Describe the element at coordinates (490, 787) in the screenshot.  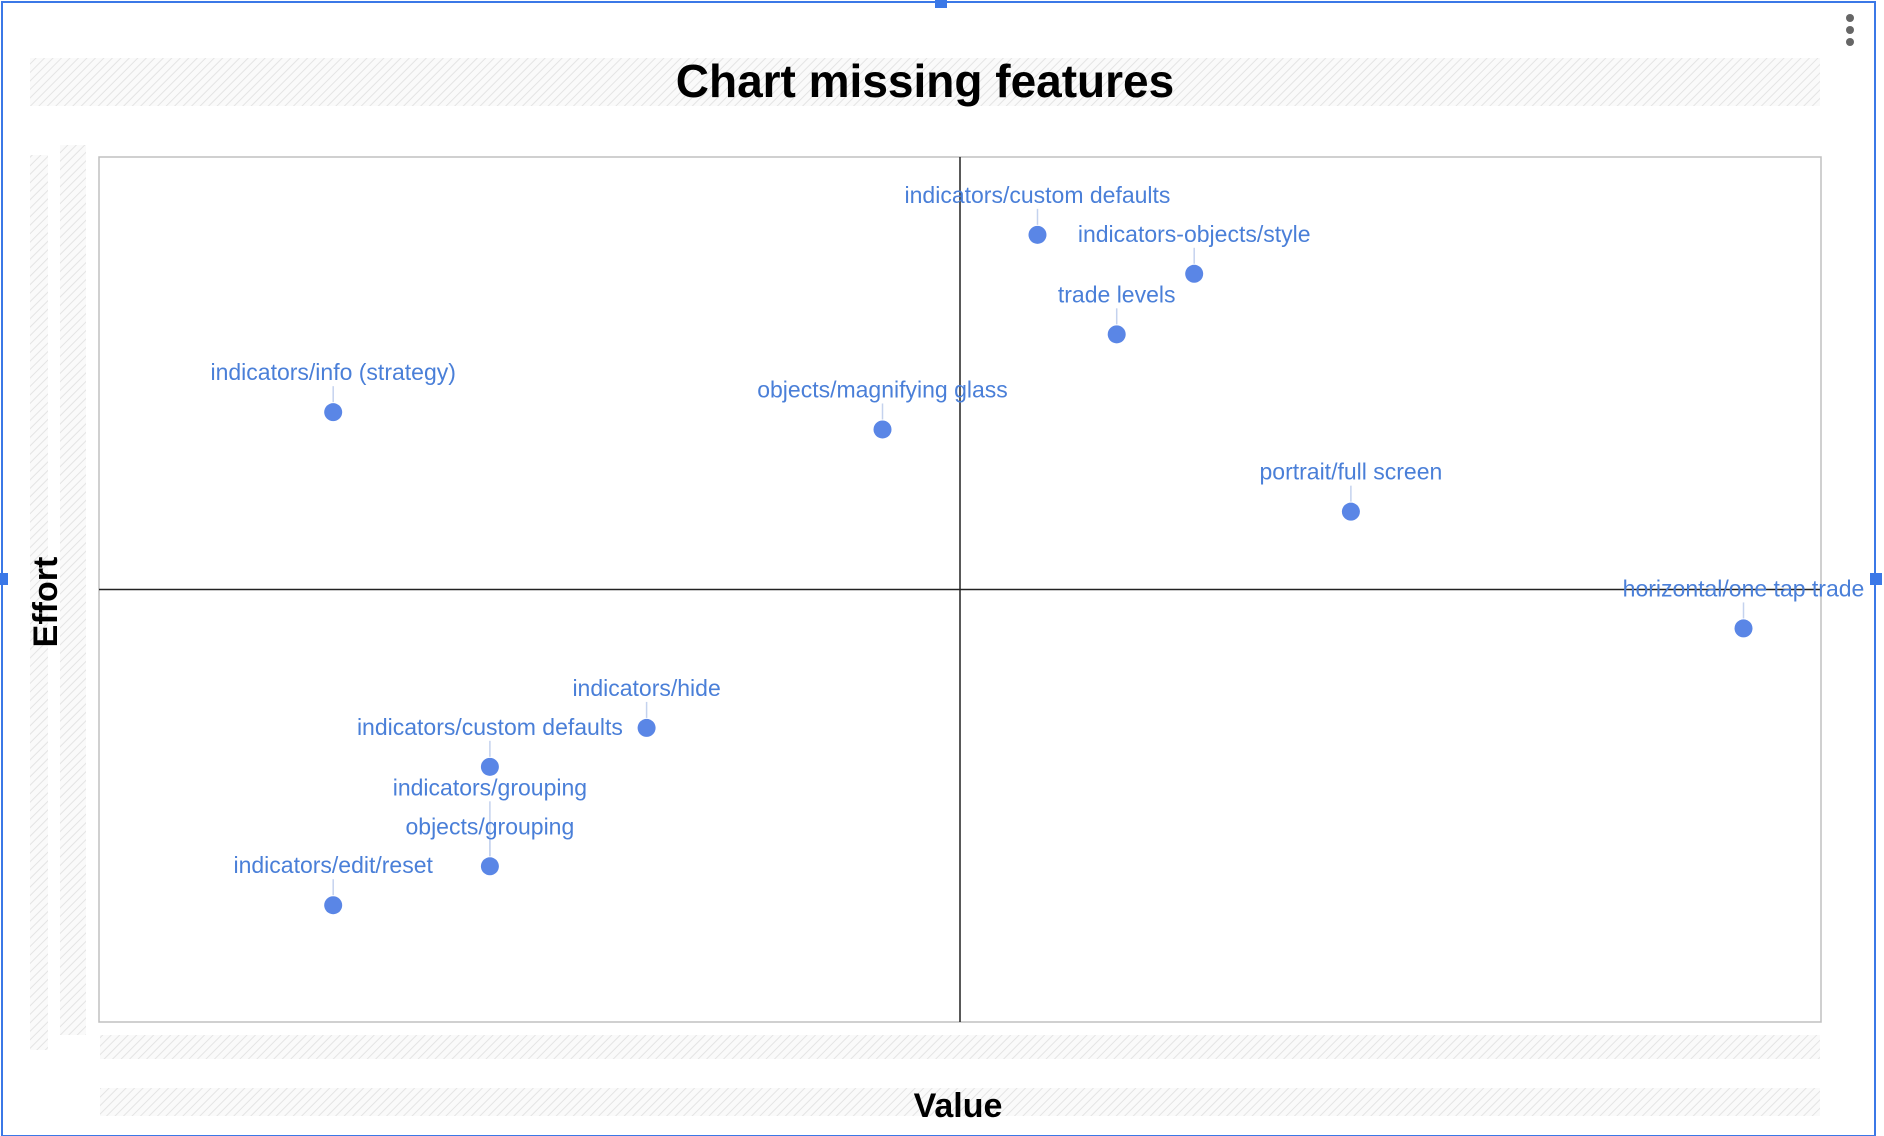
I see `data-label: indicators/grouping` at that location.